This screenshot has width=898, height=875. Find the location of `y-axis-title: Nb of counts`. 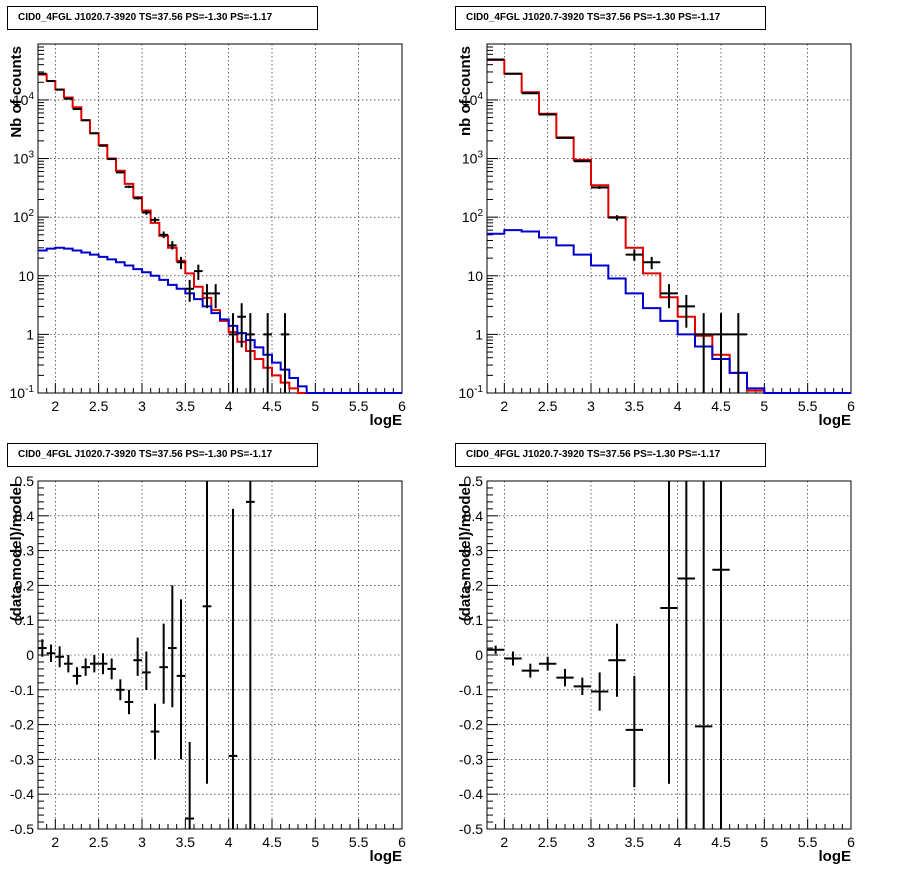

y-axis-title: Nb of counts is located at coordinates (16, 92).